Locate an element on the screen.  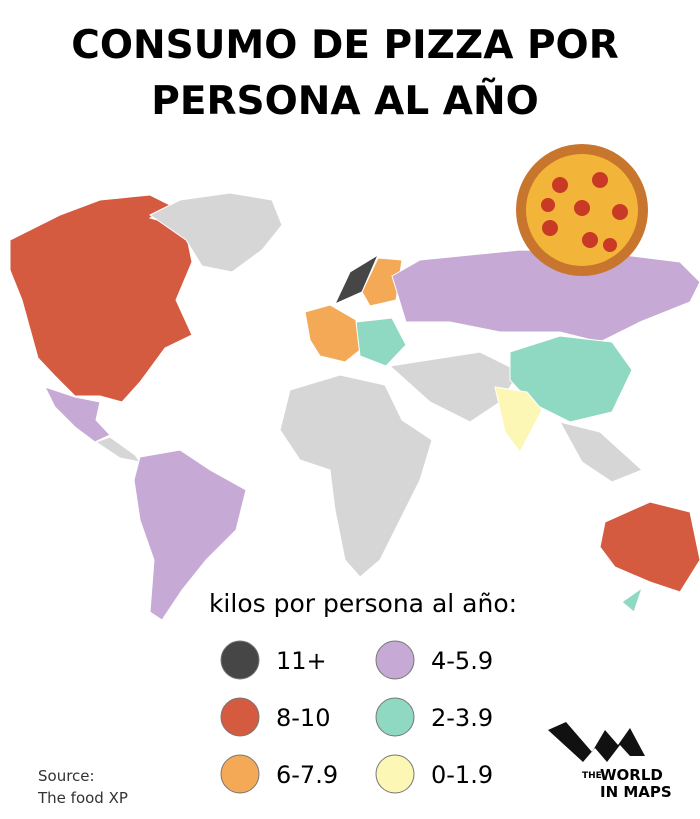
legend-label: 8-10 is located at coordinates (303, 718).